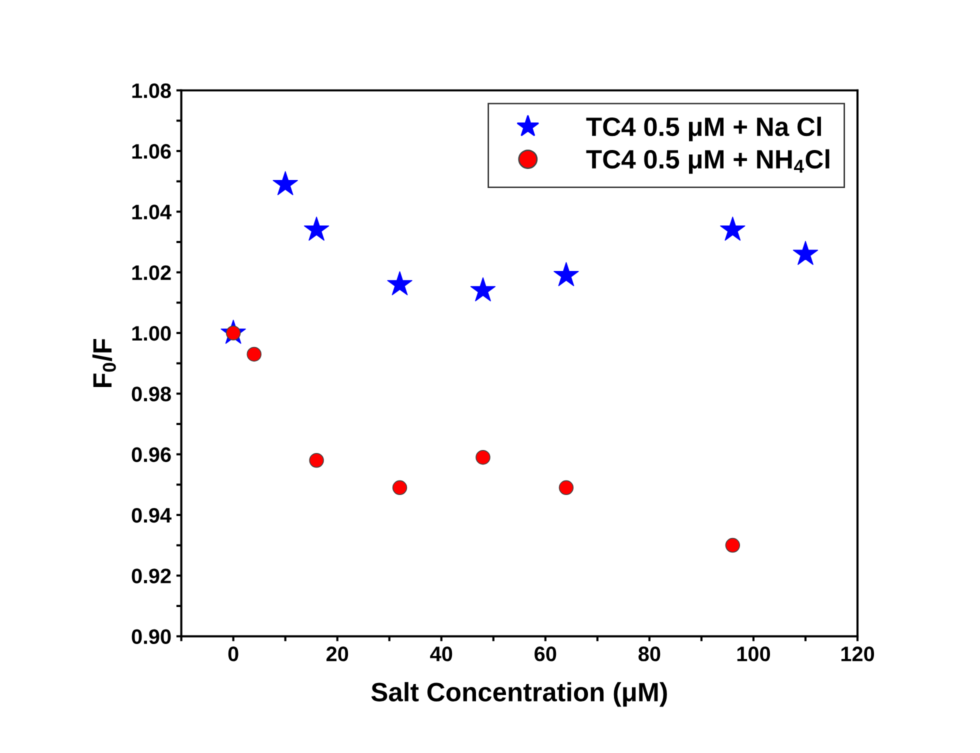 This screenshot has height=753, width=980. Describe the element at coordinates (104, 363) in the screenshot. I see `y-axis-title: F$_{0}$/F` at that location.